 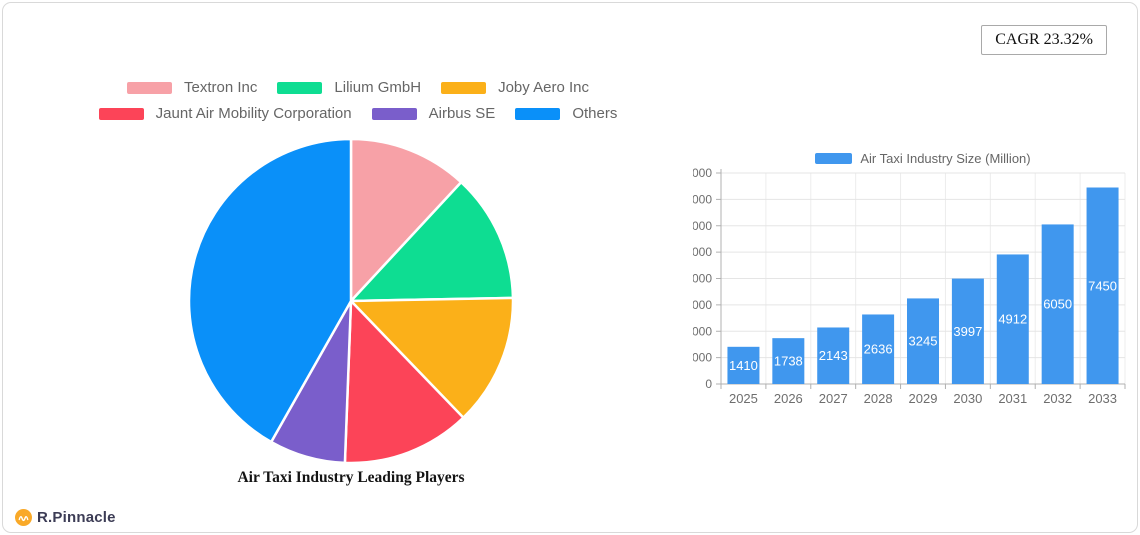 I want to click on legend-label: Airbus SE, so click(x=462, y=113).